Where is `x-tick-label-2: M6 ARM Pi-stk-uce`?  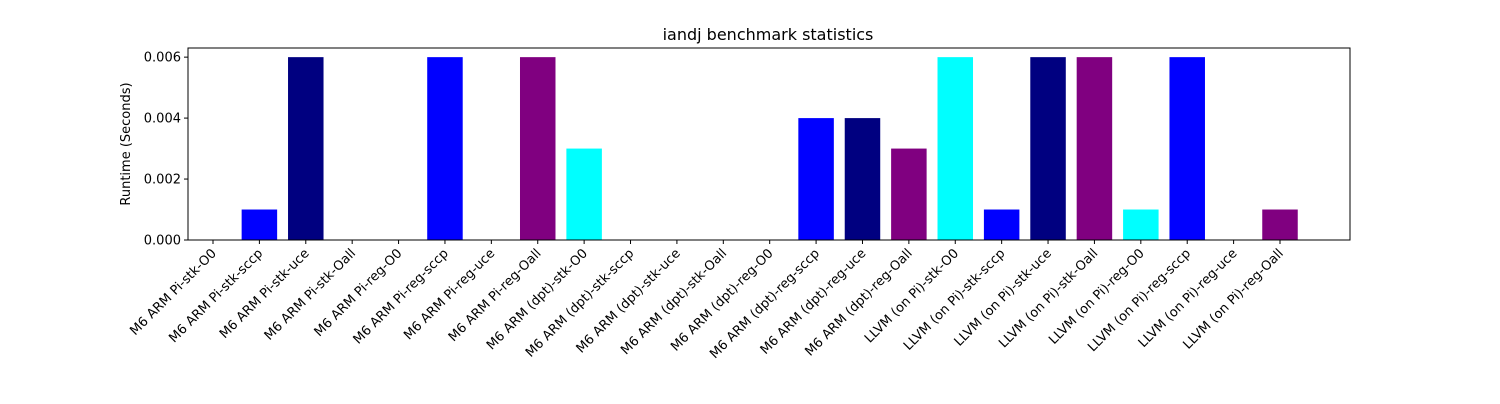 x-tick-label-2: M6 ARM Pi-stk-uce is located at coordinates (265, 294).